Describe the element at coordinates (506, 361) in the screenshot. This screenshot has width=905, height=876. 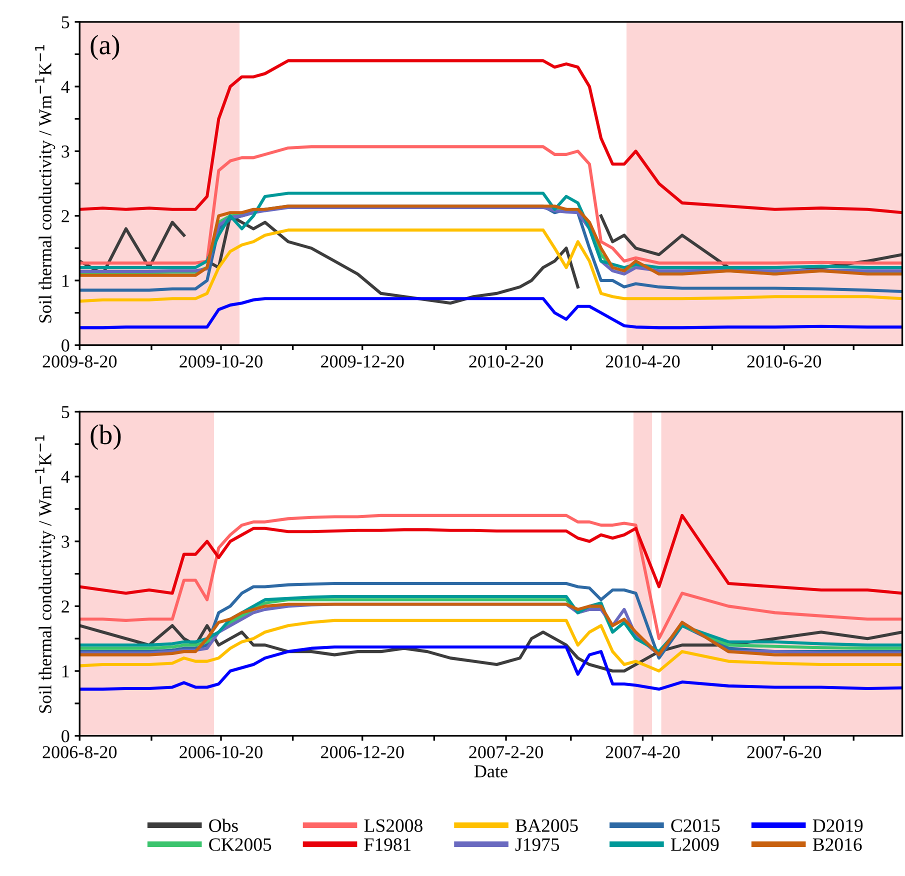
I see `x-tick-label: 2010-2-20` at that location.